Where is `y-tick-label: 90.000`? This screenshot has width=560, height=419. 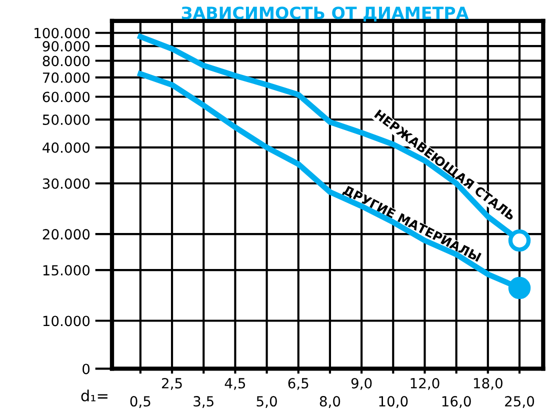
y-tick-label: 90.000 is located at coordinates (66, 46).